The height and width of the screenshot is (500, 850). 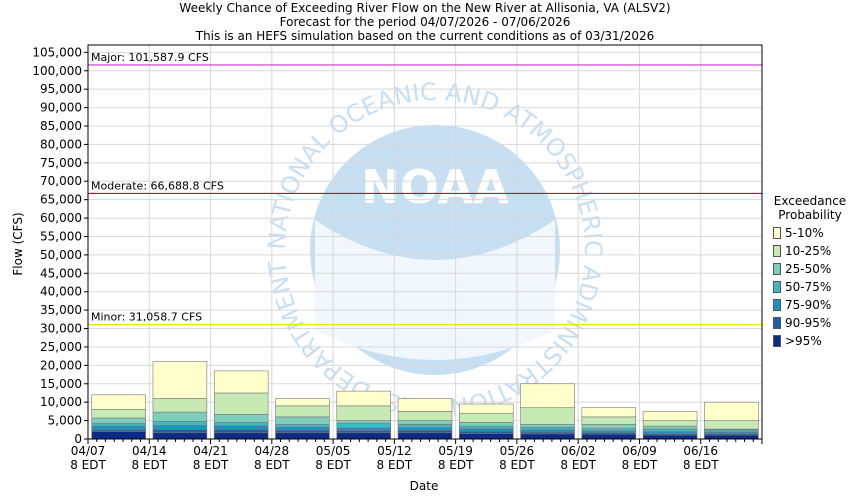 I want to click on x-tick-label-date: 04/07, so click(x=88, y=451).